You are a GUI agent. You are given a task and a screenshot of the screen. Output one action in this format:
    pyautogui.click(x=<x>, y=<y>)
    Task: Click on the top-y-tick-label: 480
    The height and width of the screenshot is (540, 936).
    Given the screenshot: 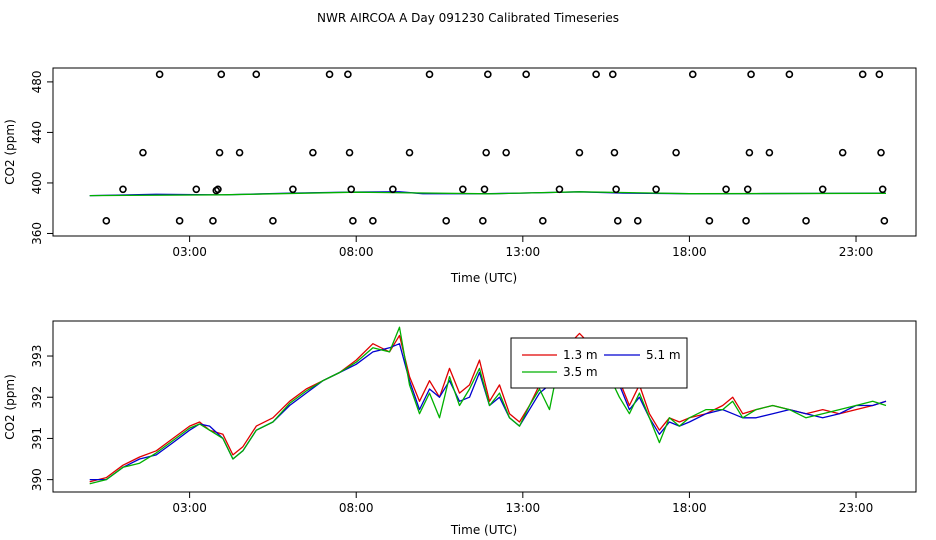 What is the action you would take?
    pyautogui.click(x=37, y=81)
    